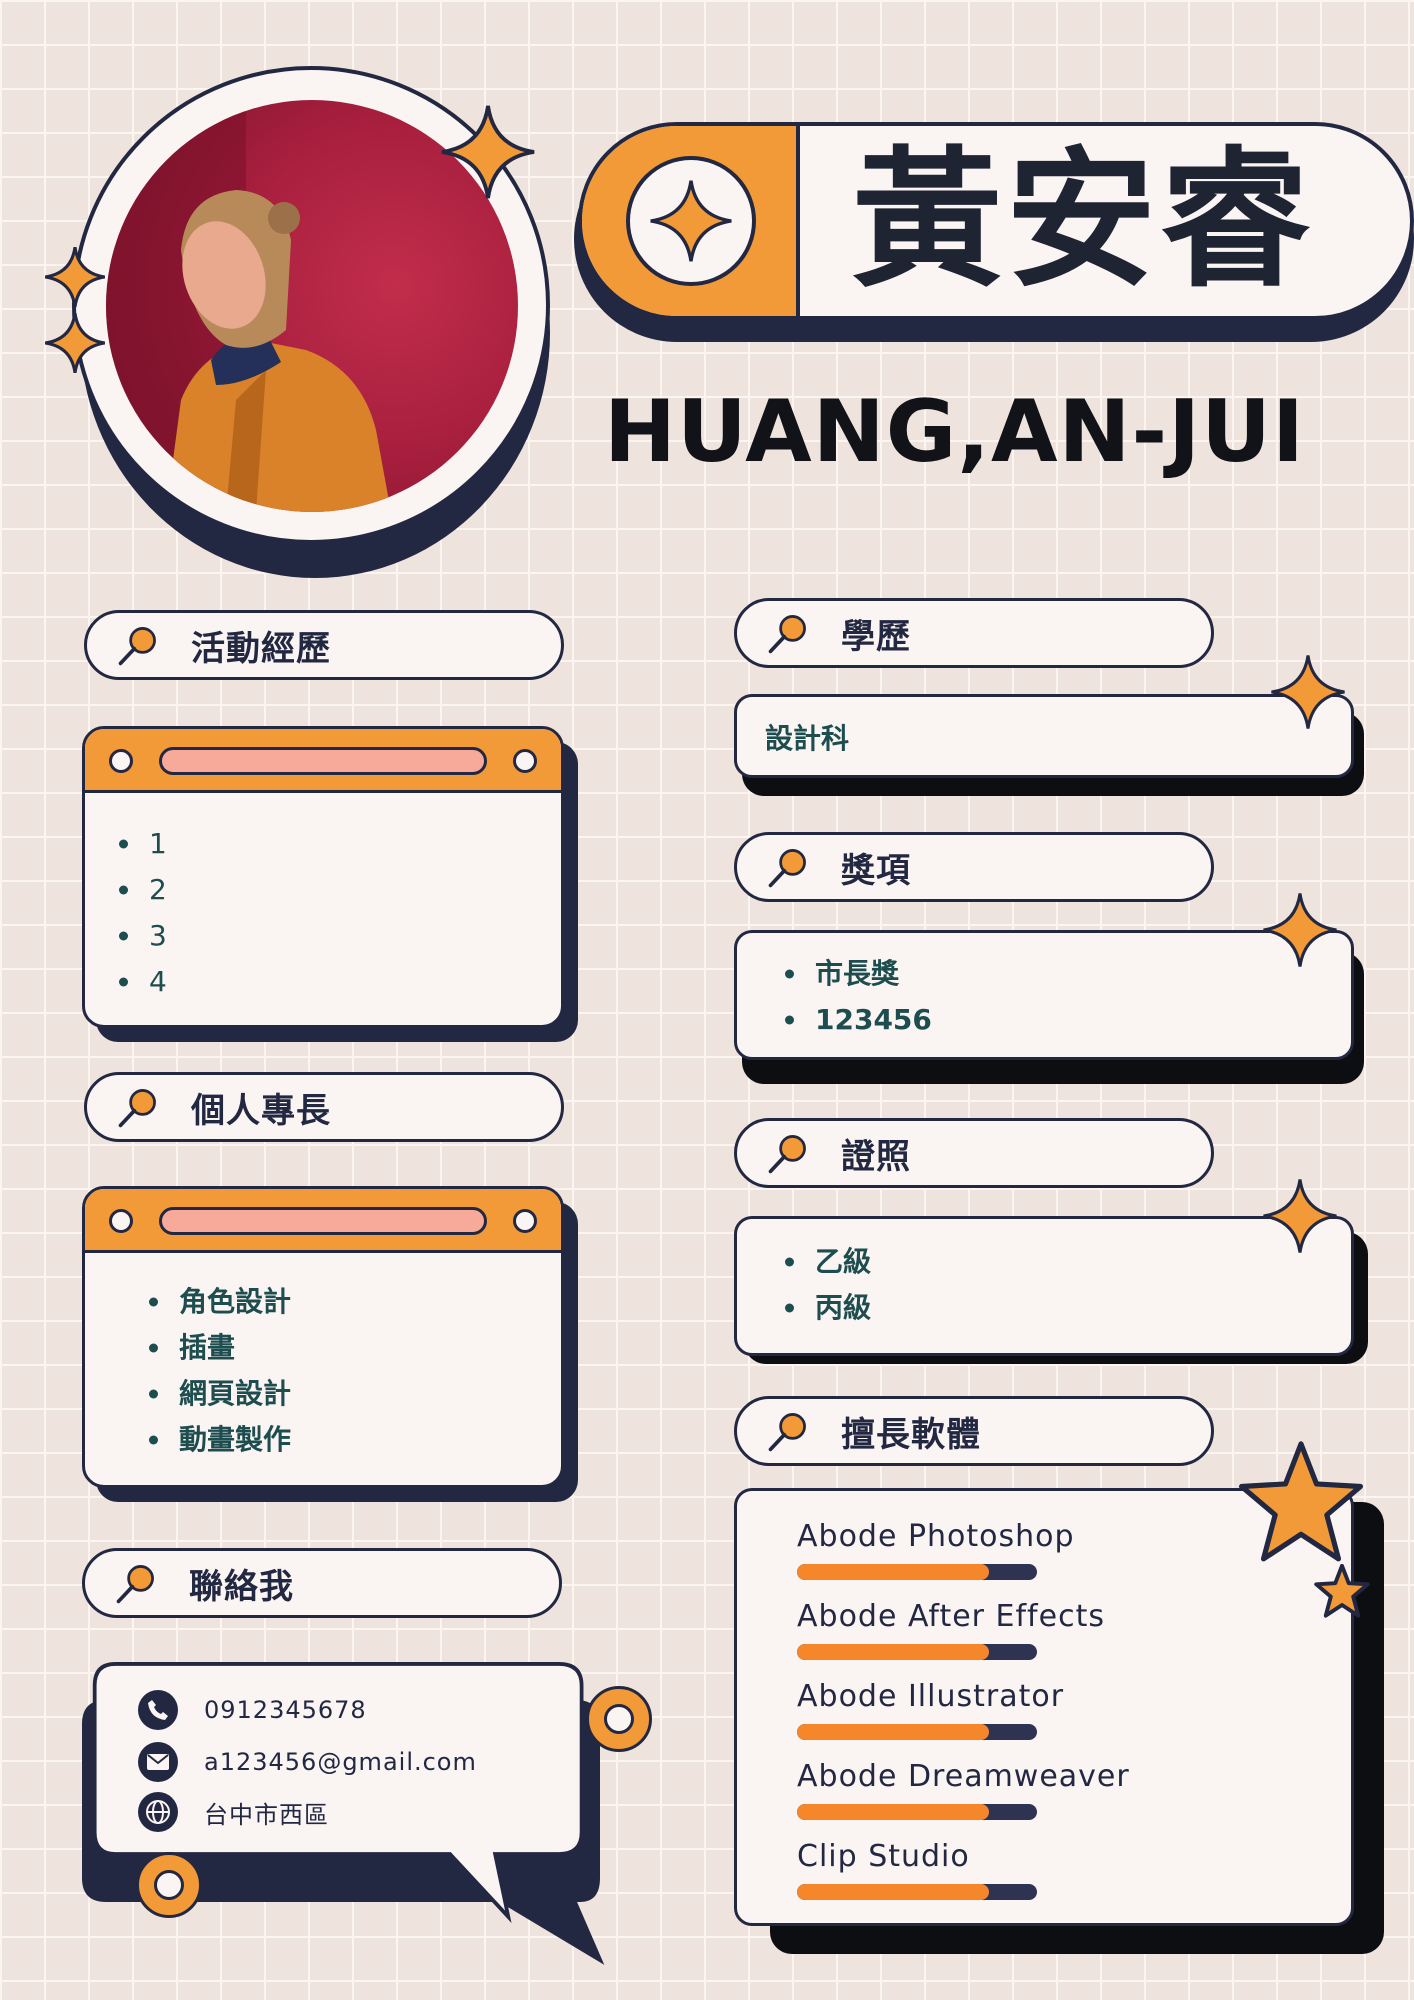  Describe the element at coordinates (158, 1762) in the screenshot. I see `mail-icon` at that location.